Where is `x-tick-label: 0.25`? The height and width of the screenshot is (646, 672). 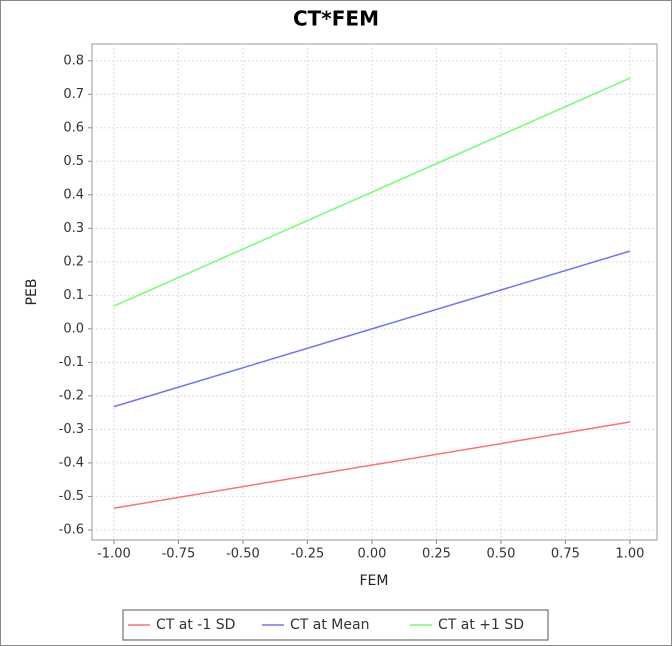 x-tick-label: 0.25 is located at coordinates (436, 554).